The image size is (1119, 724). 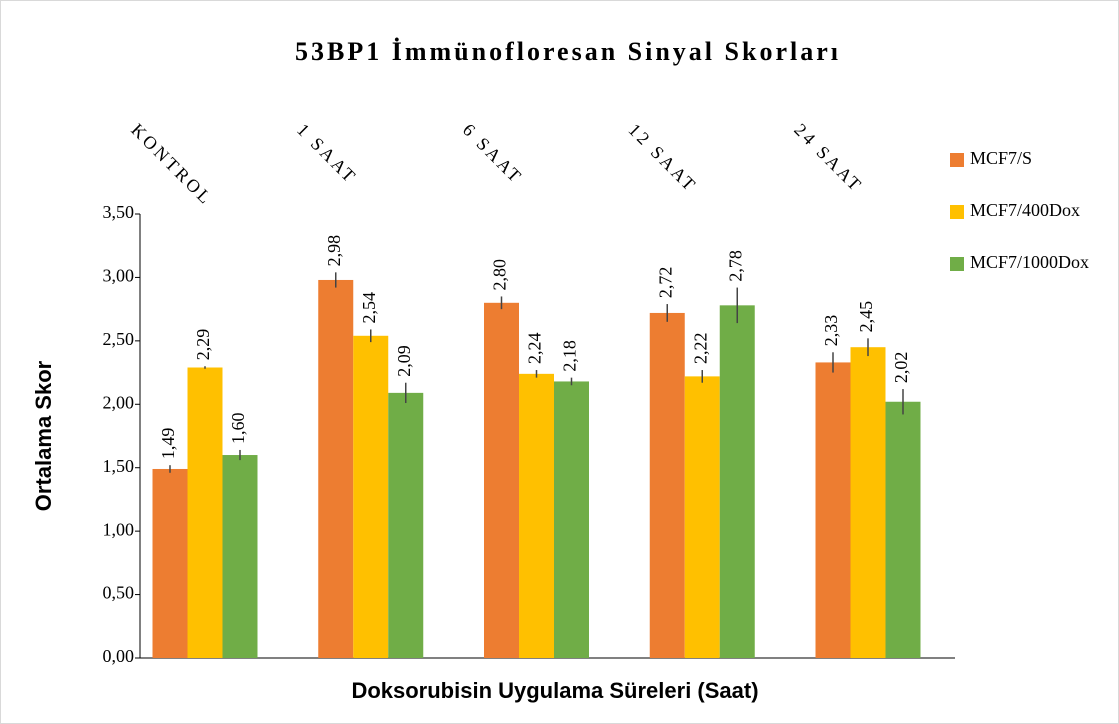 I want to click on data-label: 2,80, so click(x=500, y=275).